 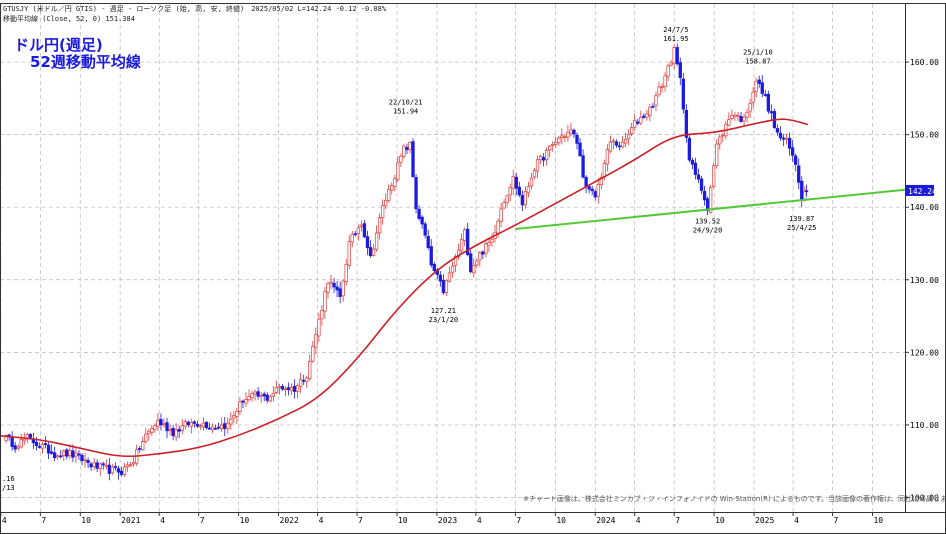 What do you see at coordinates (924, 352) in the screenshot?
I see `y-tick-label: 120.00` at bounding box center [924, 352].